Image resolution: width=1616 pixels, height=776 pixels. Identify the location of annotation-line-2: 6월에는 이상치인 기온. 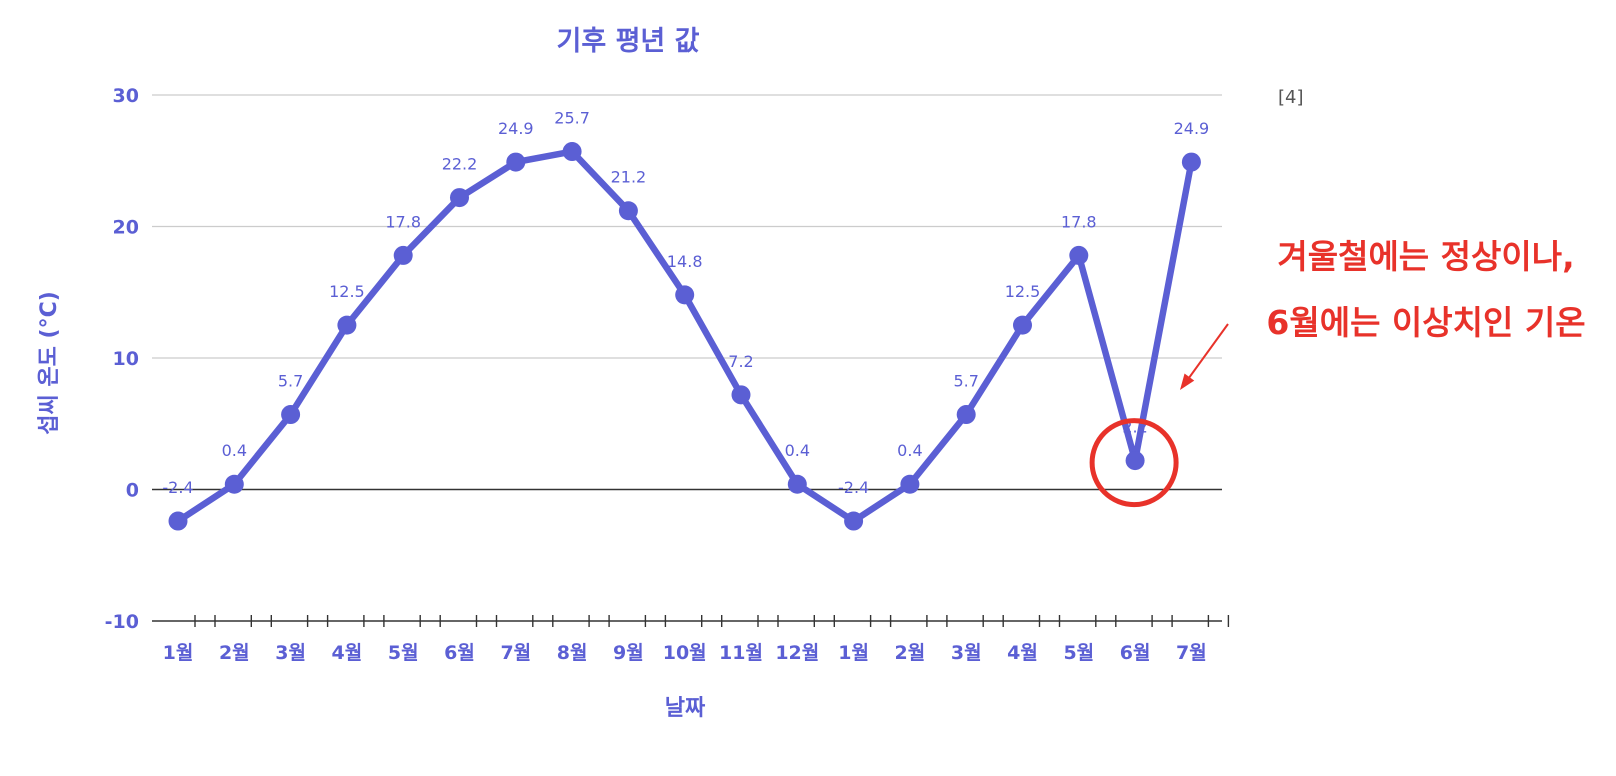
(1425, 322).